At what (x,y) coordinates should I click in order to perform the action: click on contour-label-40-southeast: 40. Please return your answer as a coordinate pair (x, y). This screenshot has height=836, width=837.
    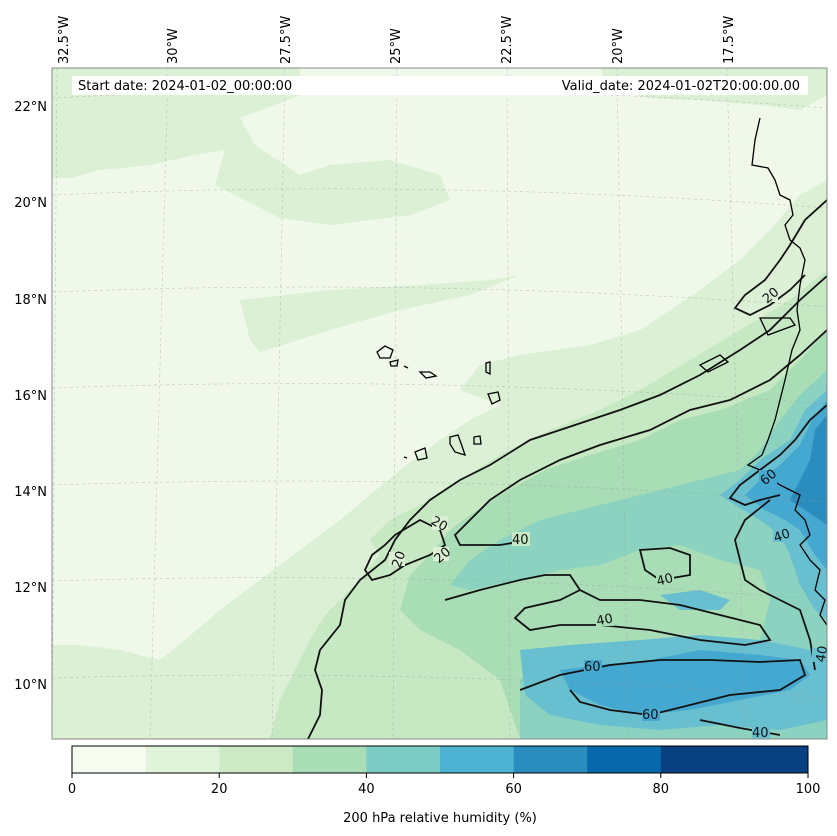
    Looking at the image, I should click on (823, 654).